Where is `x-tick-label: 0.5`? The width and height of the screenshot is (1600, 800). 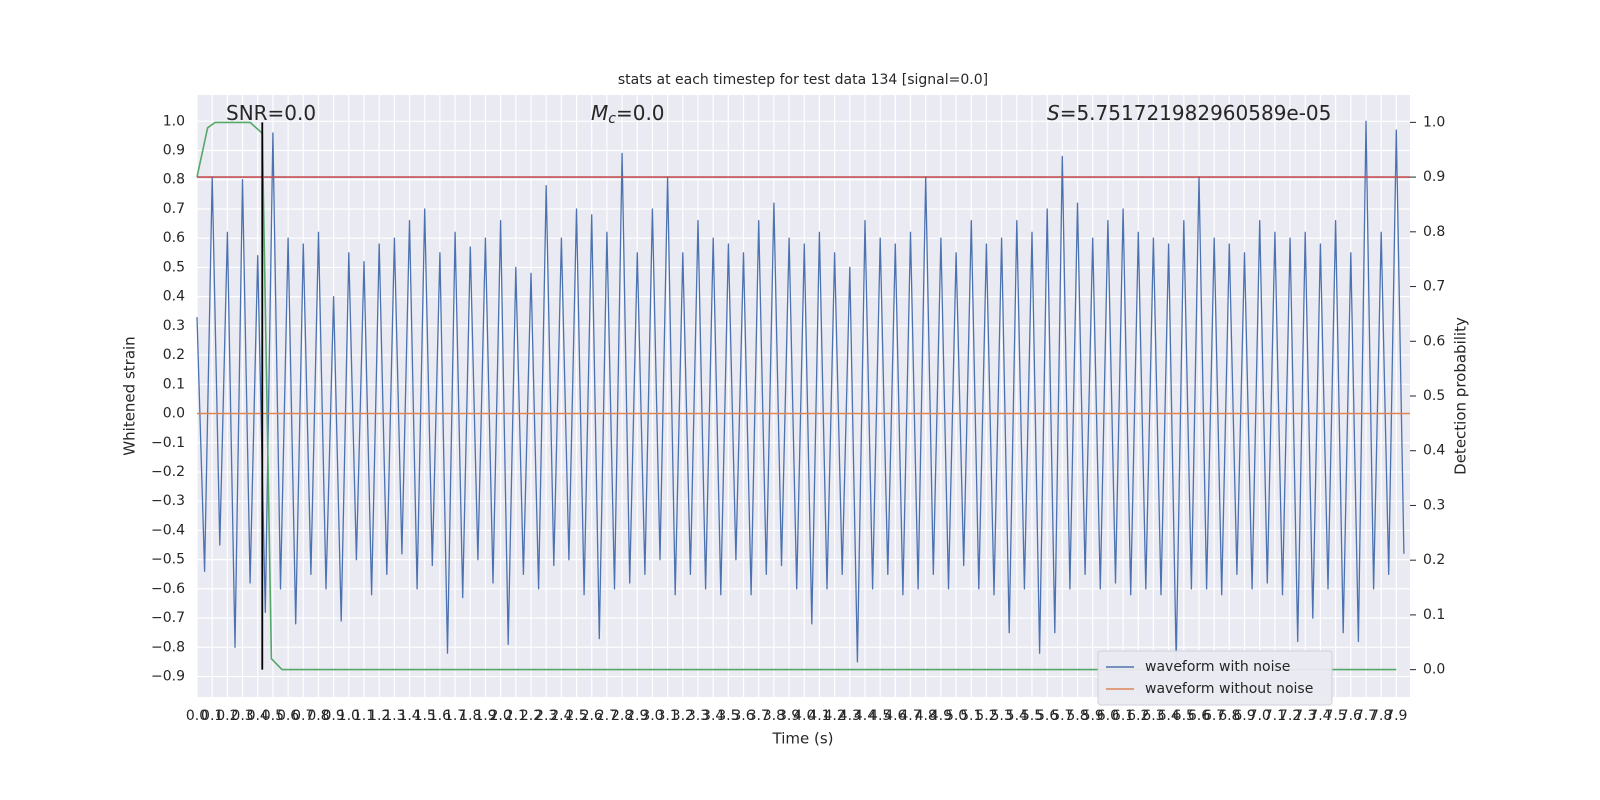 x-tick-label: 0.5 is located at coordinates (273, 716).